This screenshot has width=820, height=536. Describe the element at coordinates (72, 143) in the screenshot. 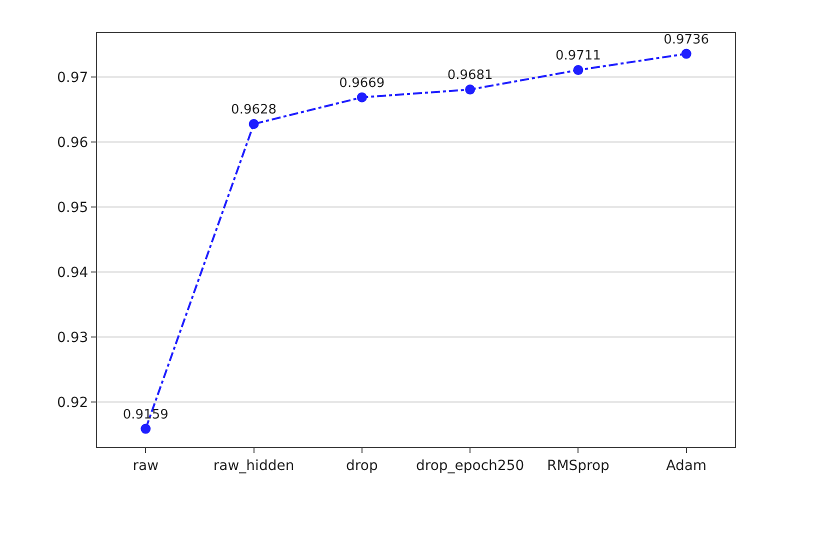

I see `y-tick-label: 0.96` at that location.